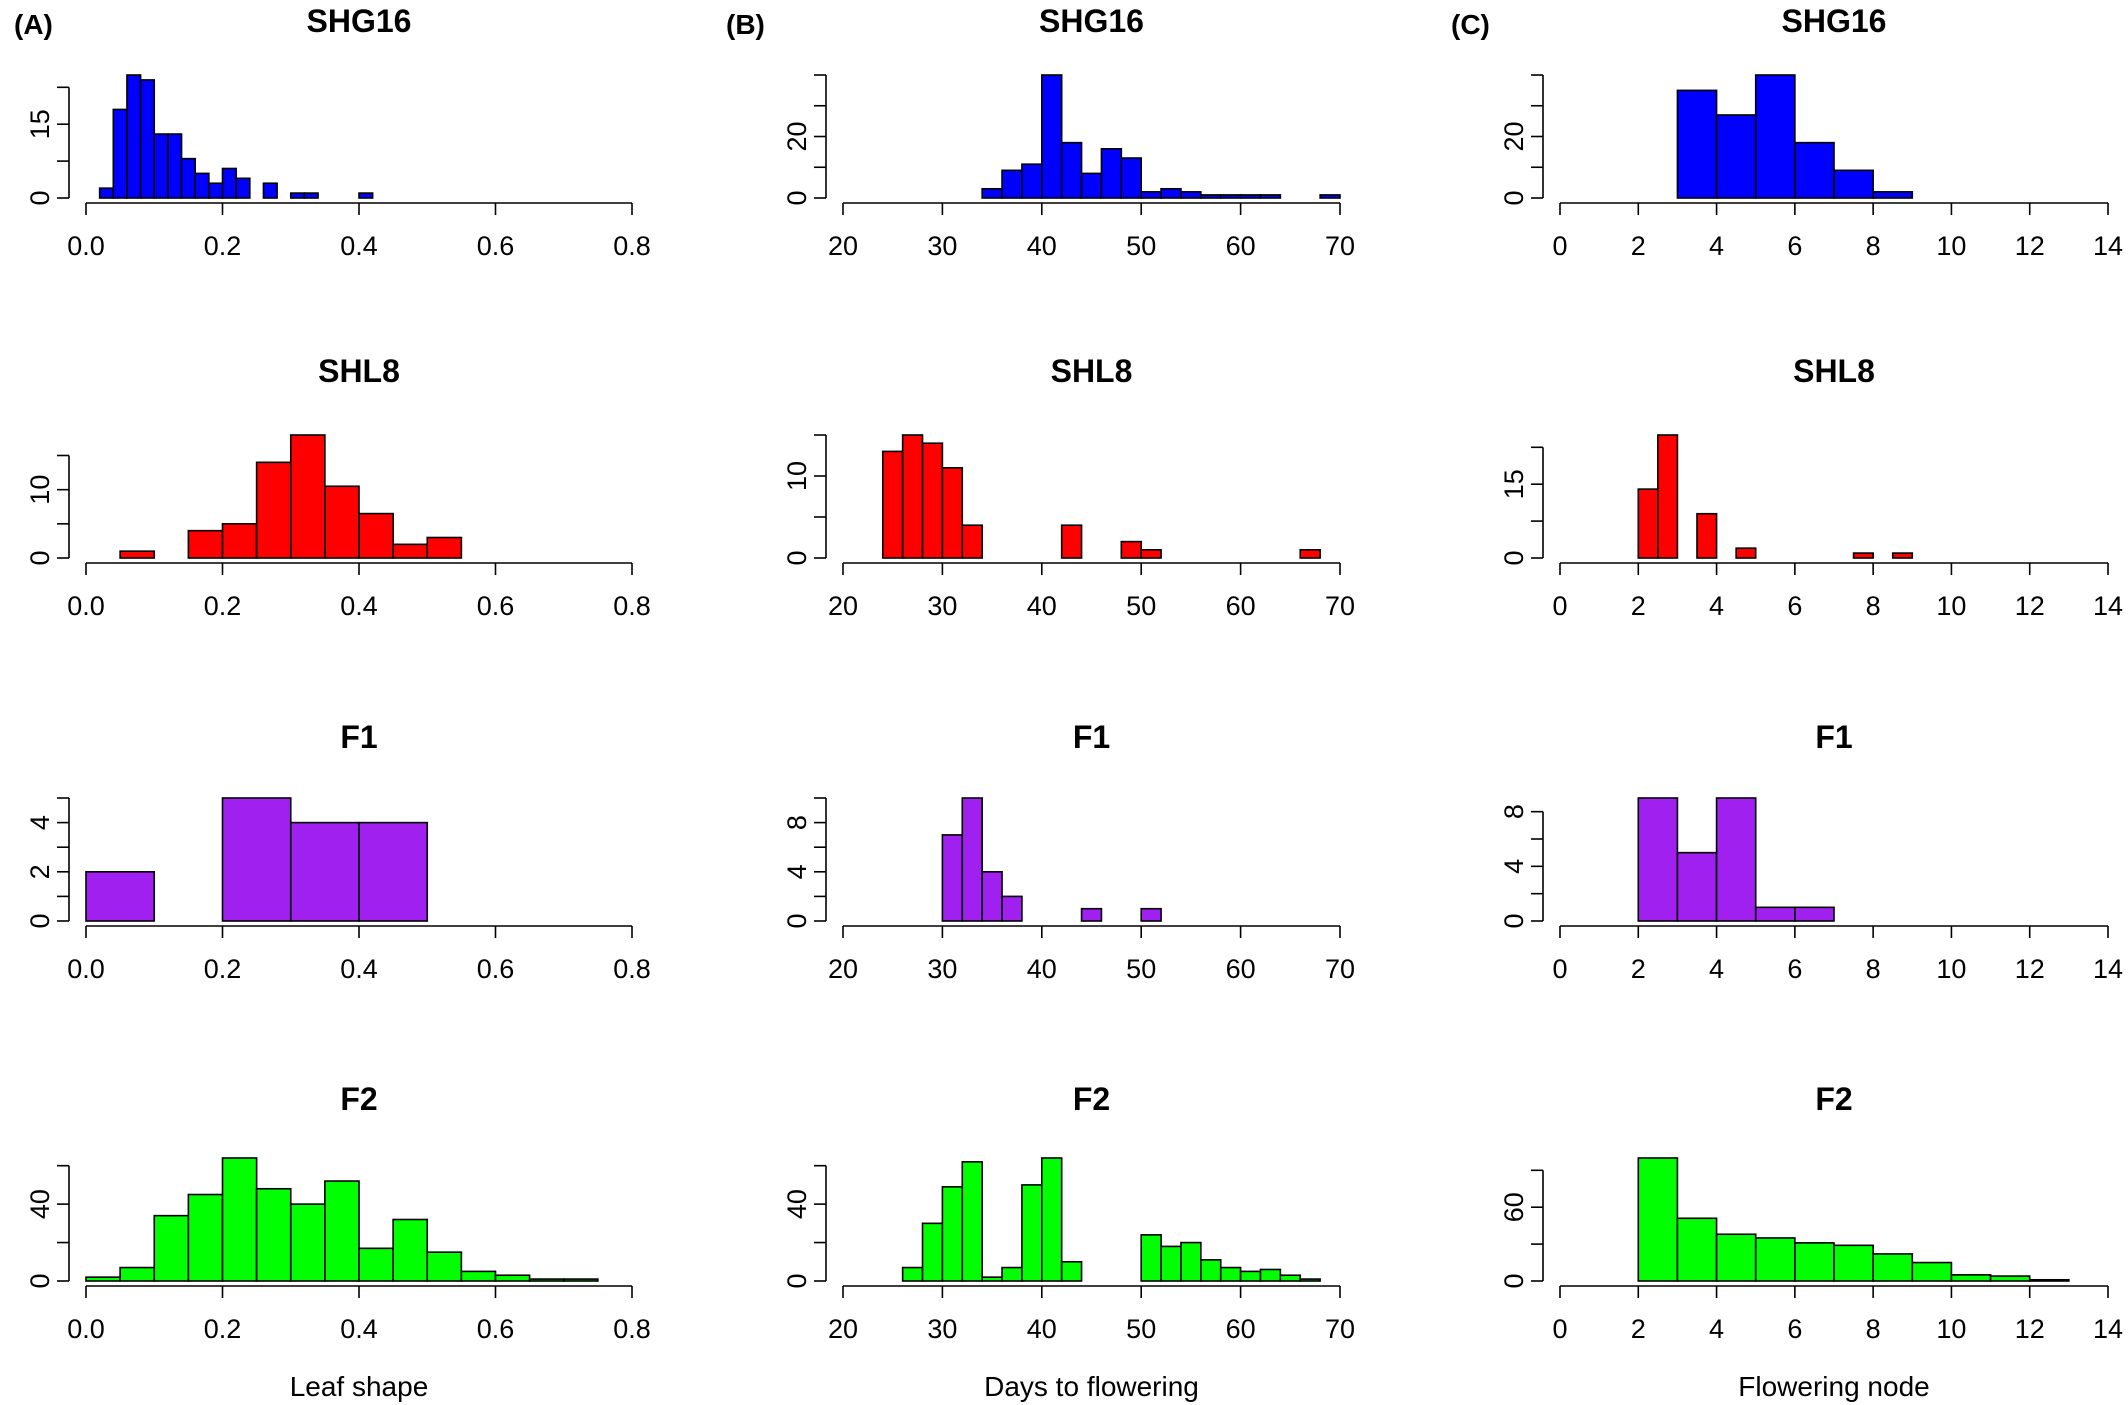 The height and width of the screenshot is (1405, 2128). Describe the element at coordinates (797, 1204) in the screenshot. I see `y-tick-label: 40` at that location.